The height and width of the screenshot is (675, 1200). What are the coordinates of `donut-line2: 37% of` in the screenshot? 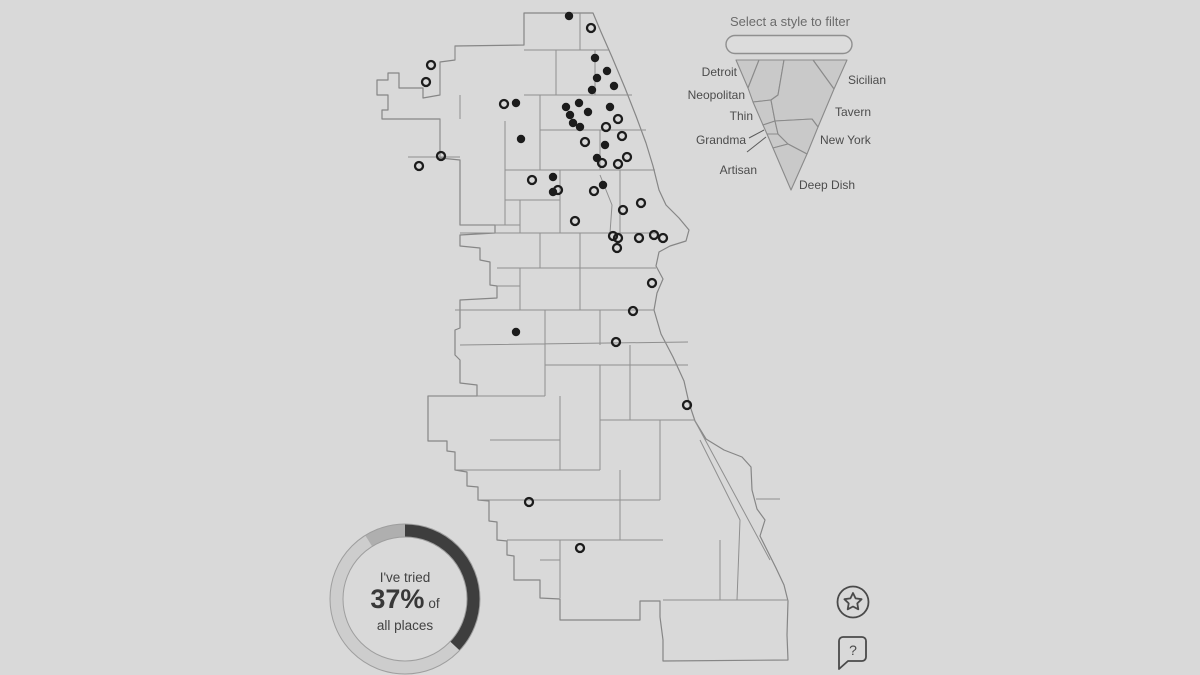 It's located at (405, 599).